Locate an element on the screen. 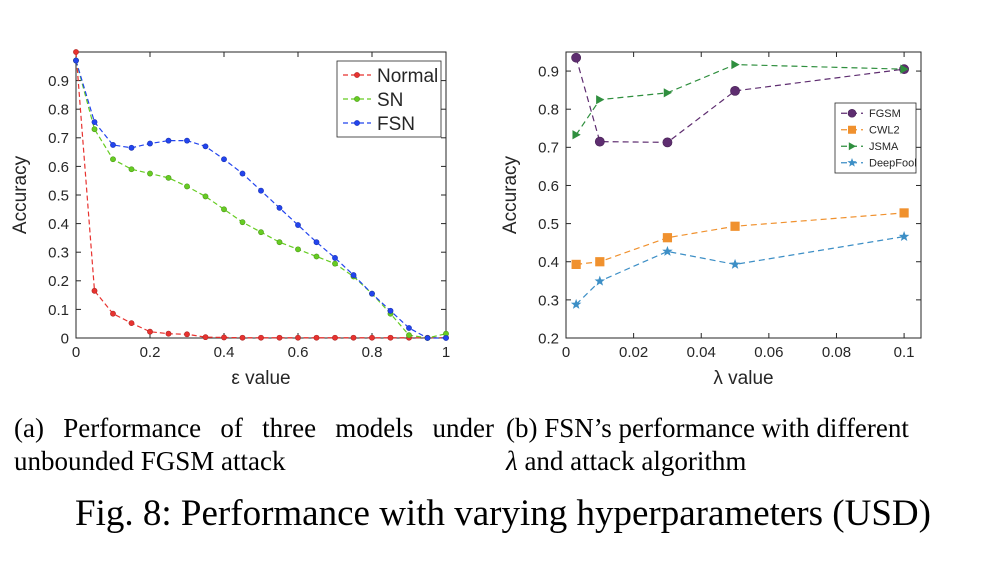  y-tick-label: 0.1 is located at coordinates (58, 310).